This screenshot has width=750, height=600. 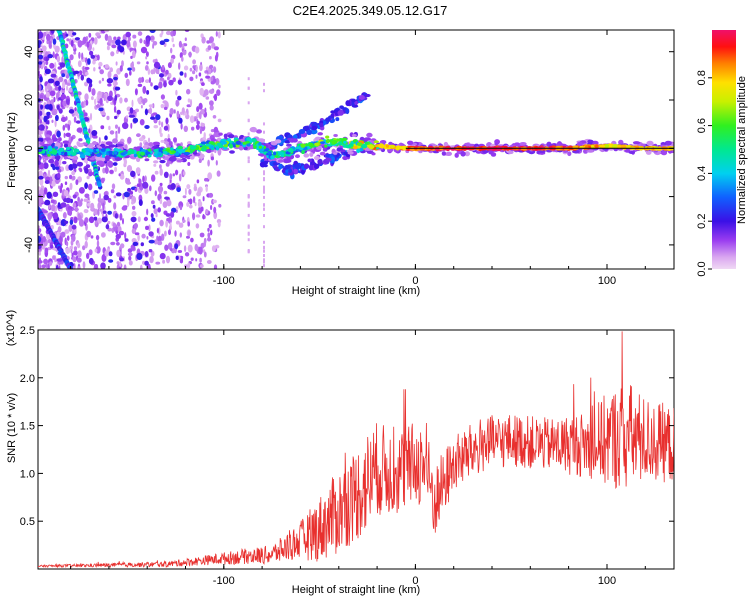 I want to click on spectrogram-ytick-label: 0, so click(x=29, y=148).